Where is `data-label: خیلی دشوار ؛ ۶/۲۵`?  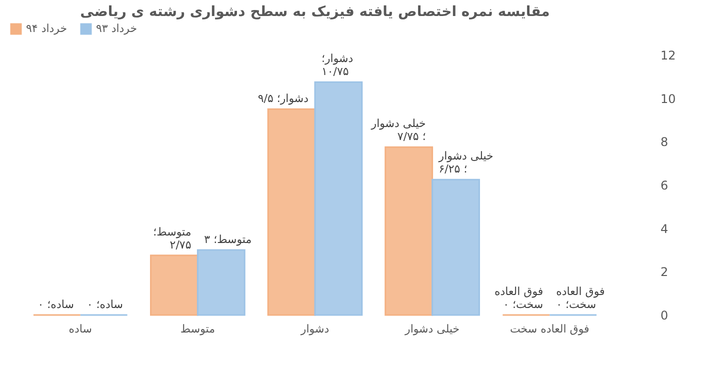 data-label: خیلی دشوار ؛ ۶/۲۵ is located at coordinates (466, 163).